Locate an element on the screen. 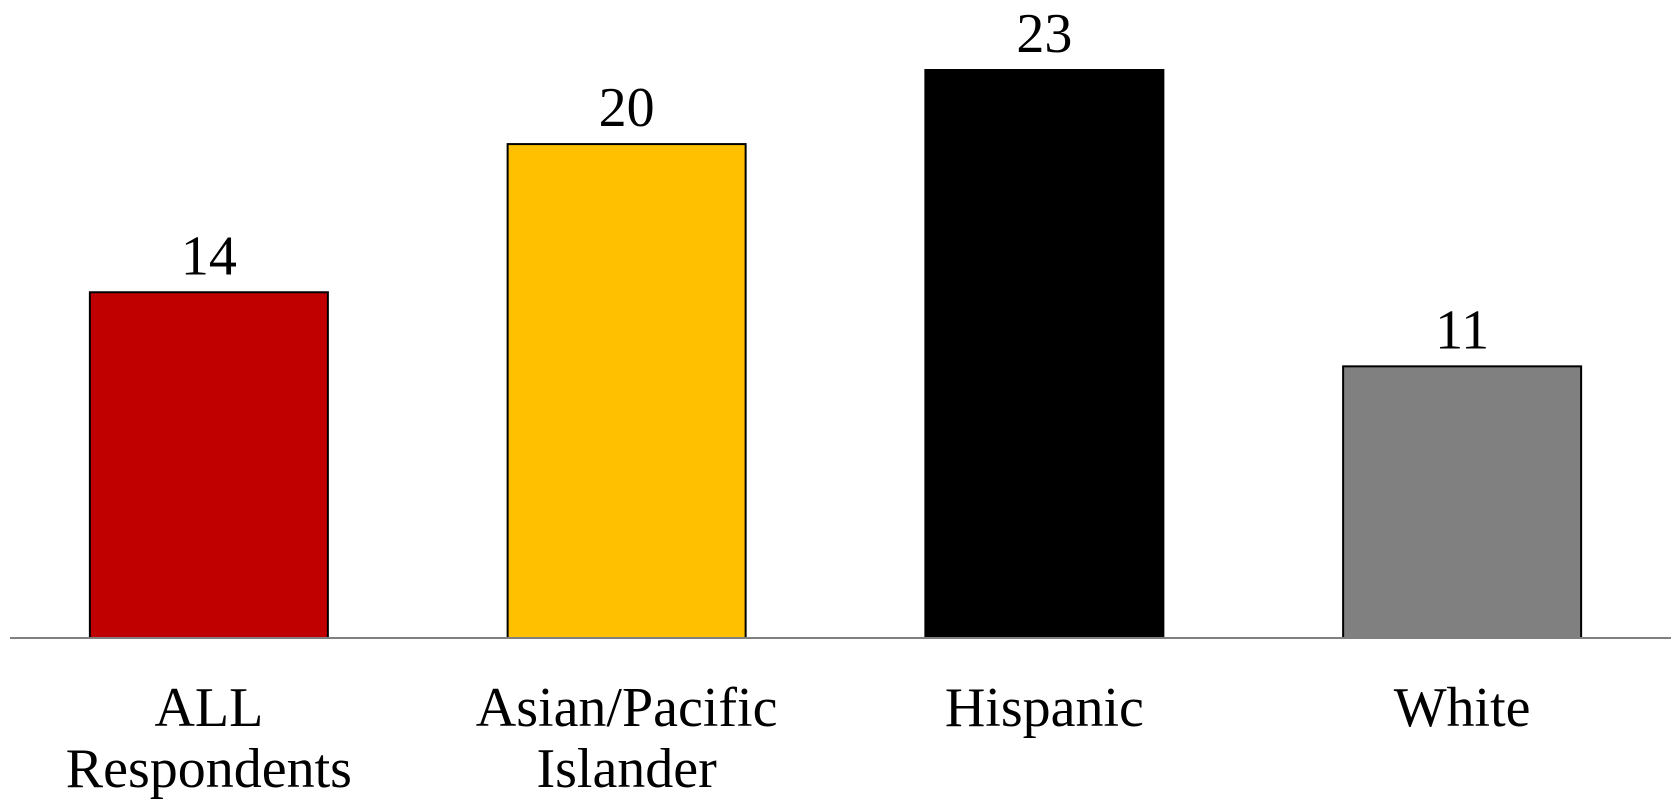  data-label-1: 20 is located at coordinates (627, 108).